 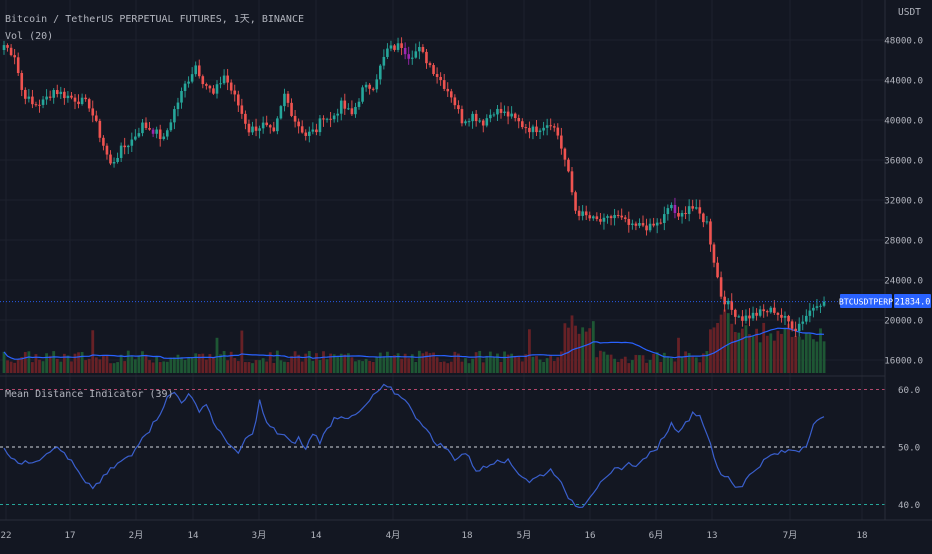 I want to click on indicator-axis: 60.0 50.0 40.0, so click(x=909, y=448).